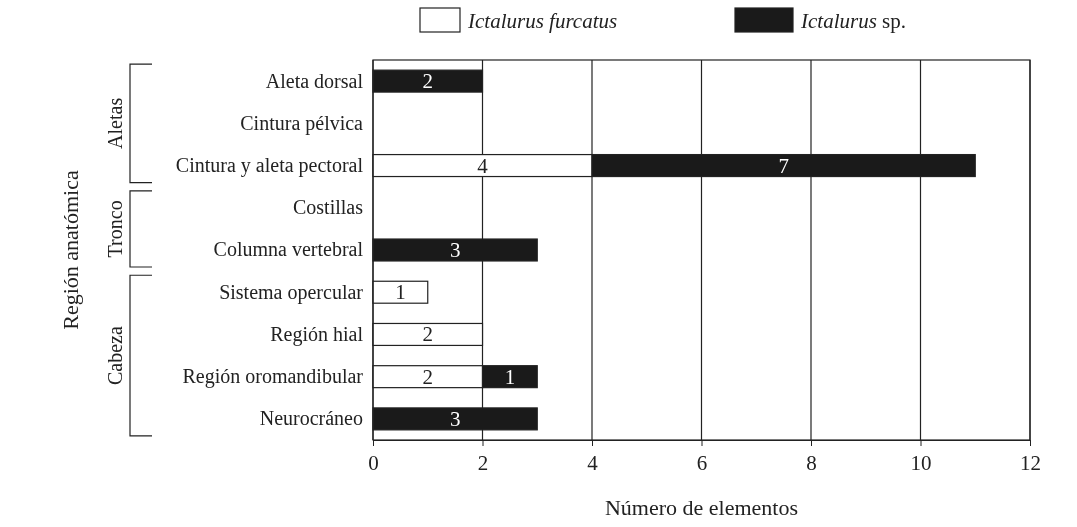 The image size is (1077, 527). Describe the element at coordinates (115, 229) in the screenshot. I see `text: Tronco` at that location.